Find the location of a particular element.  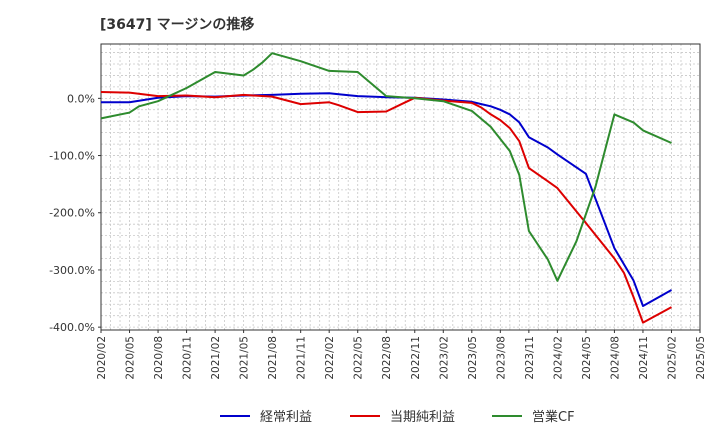

x-tick-label: 2022/08 is located at coordinates (387, 358).